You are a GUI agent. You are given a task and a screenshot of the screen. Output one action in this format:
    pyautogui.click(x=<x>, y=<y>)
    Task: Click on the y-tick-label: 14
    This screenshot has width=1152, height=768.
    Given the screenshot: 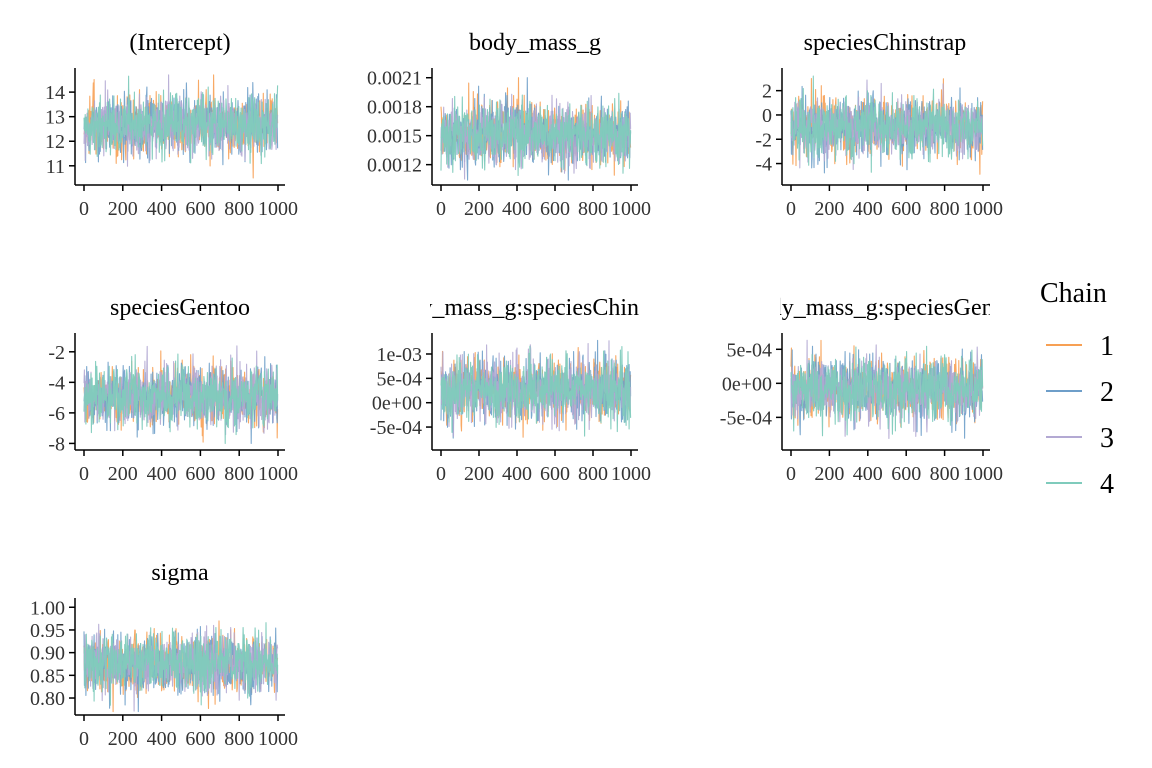 What is the action you would take?
    pyautogui.click(x=55, y=93)
    